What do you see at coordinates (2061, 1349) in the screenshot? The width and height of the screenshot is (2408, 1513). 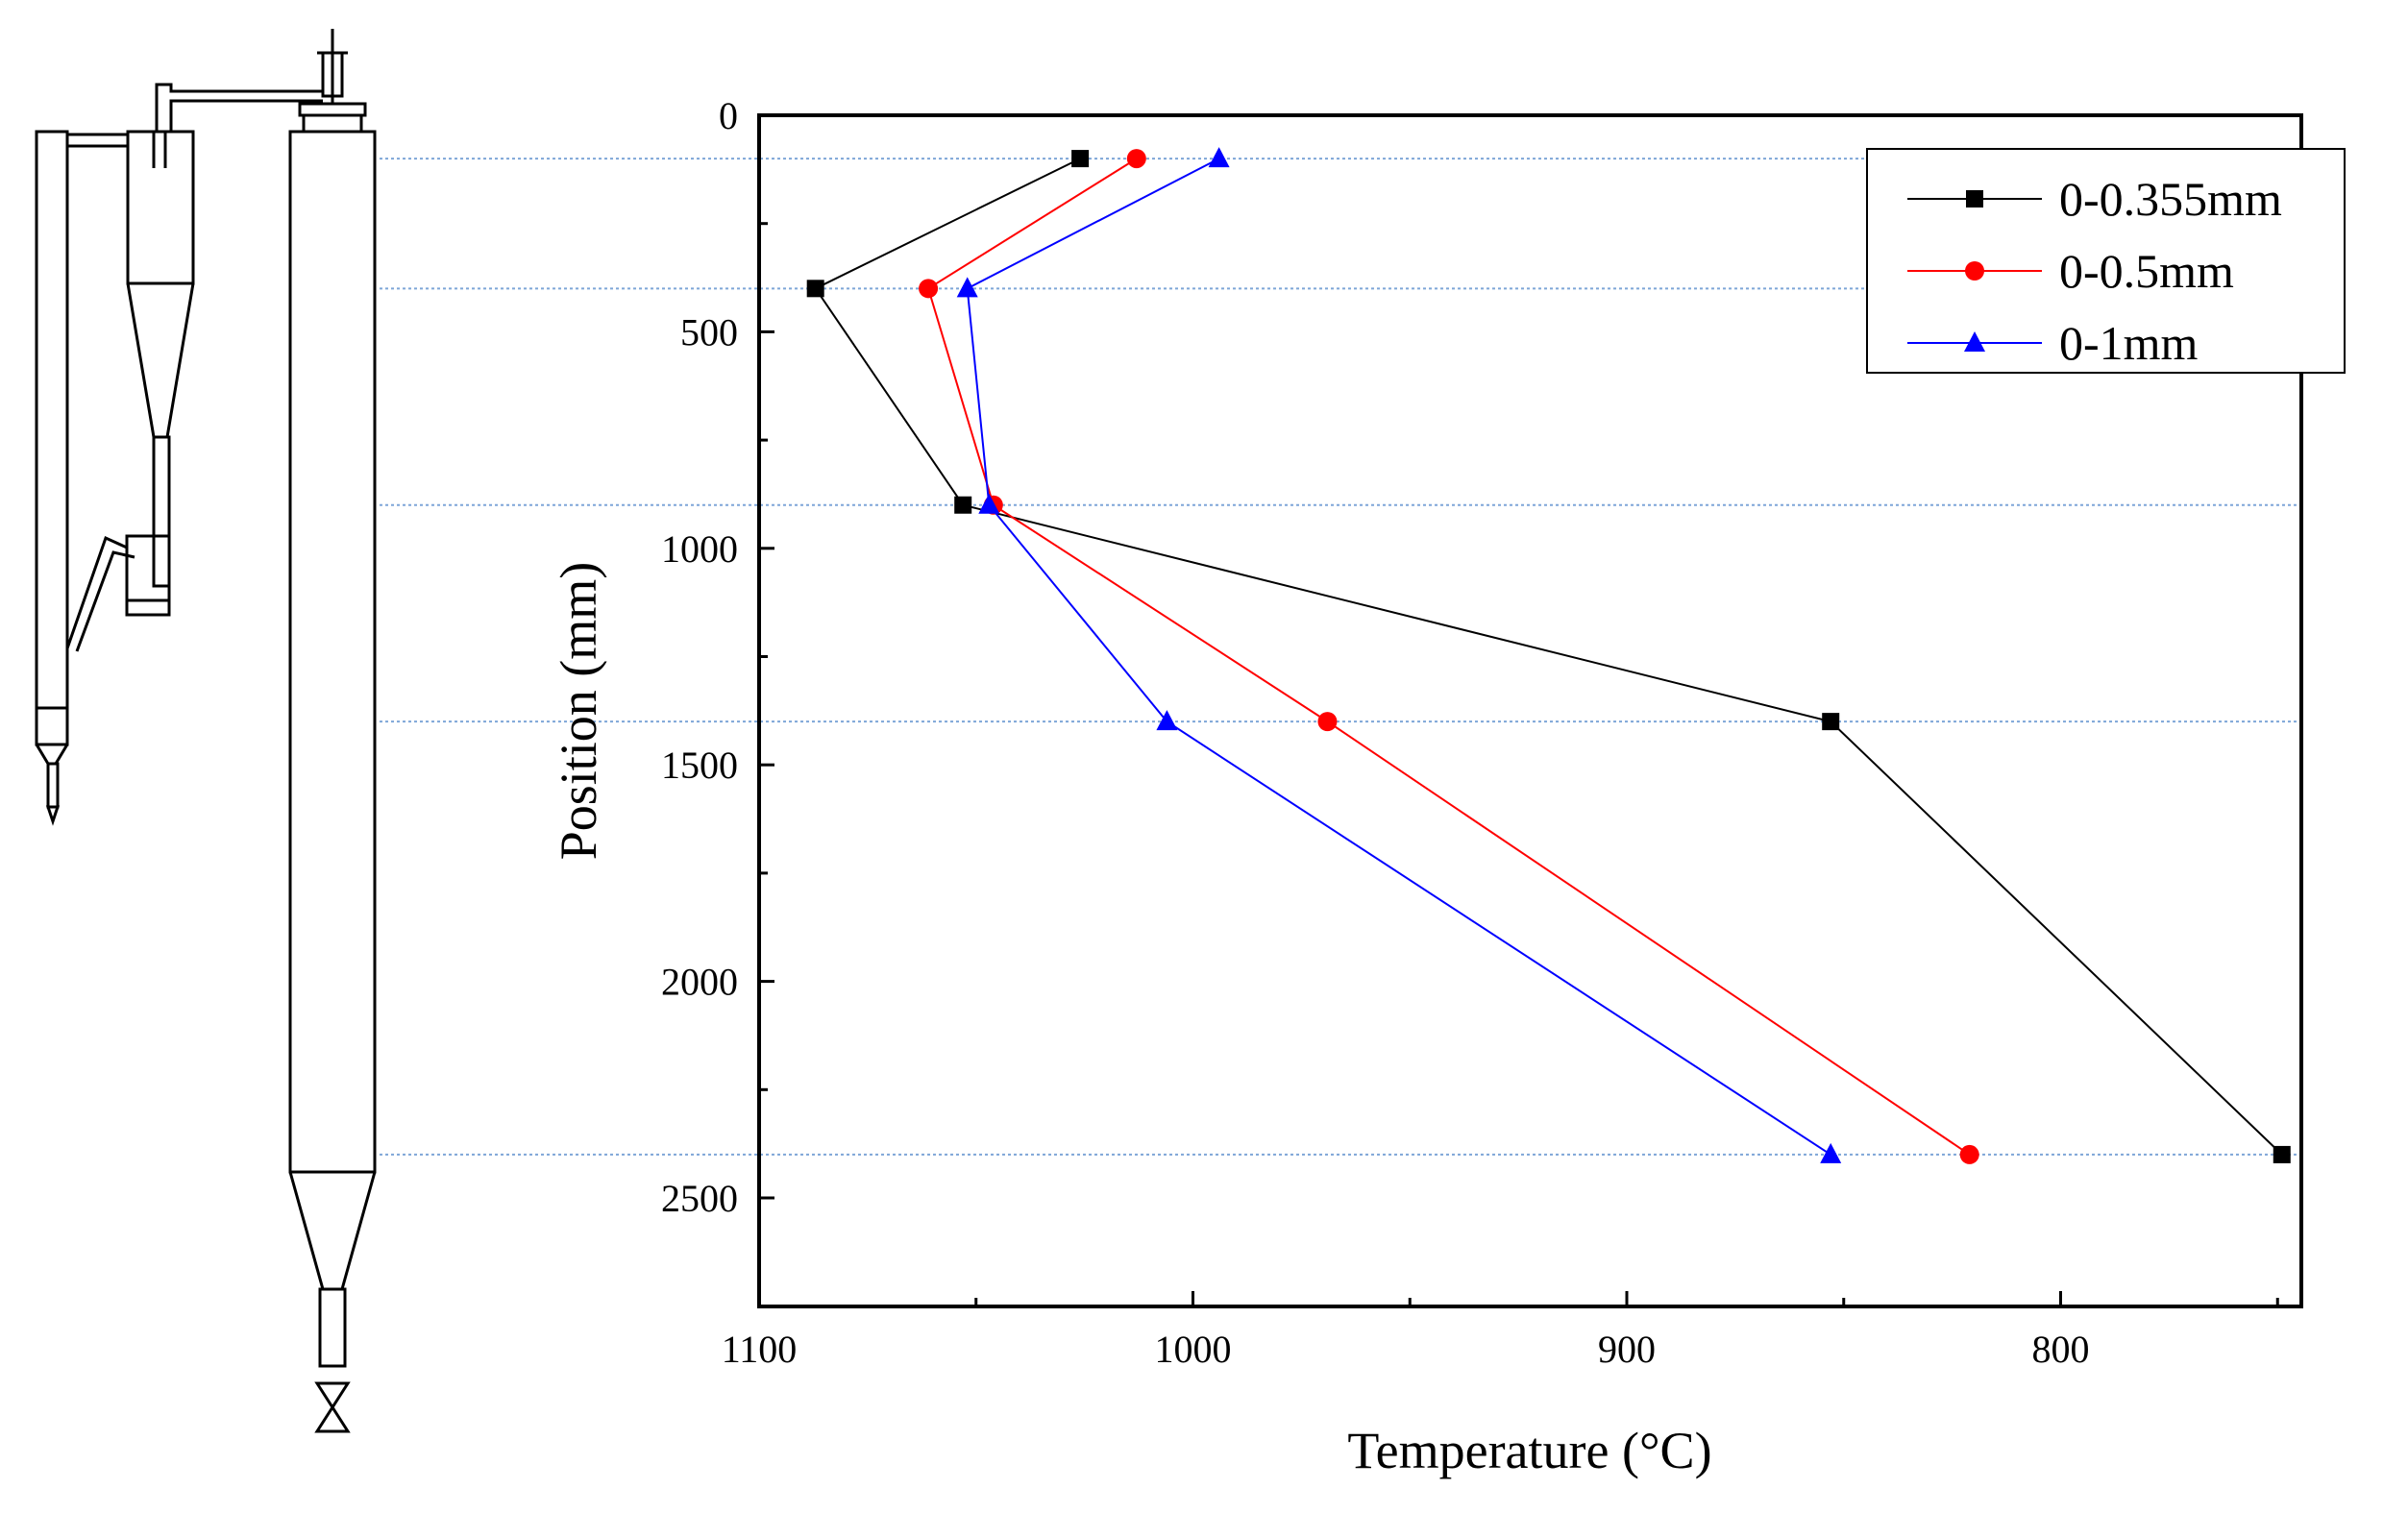 I see `x-tick-label: 800` at bounding box center [2061, 1349].